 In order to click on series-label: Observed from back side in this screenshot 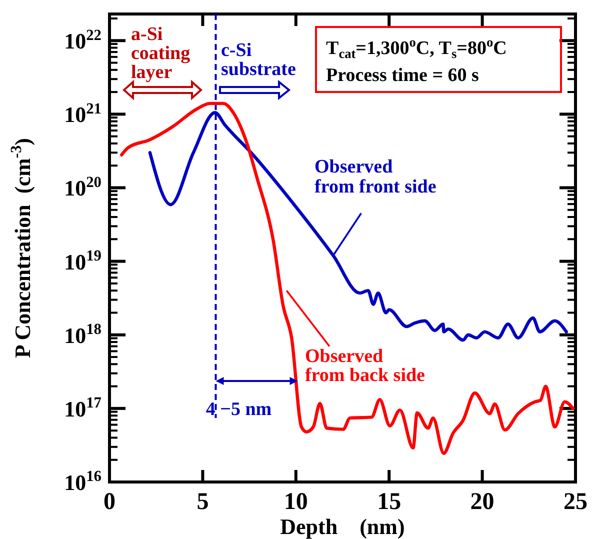, I will do `click(365, 366)`.